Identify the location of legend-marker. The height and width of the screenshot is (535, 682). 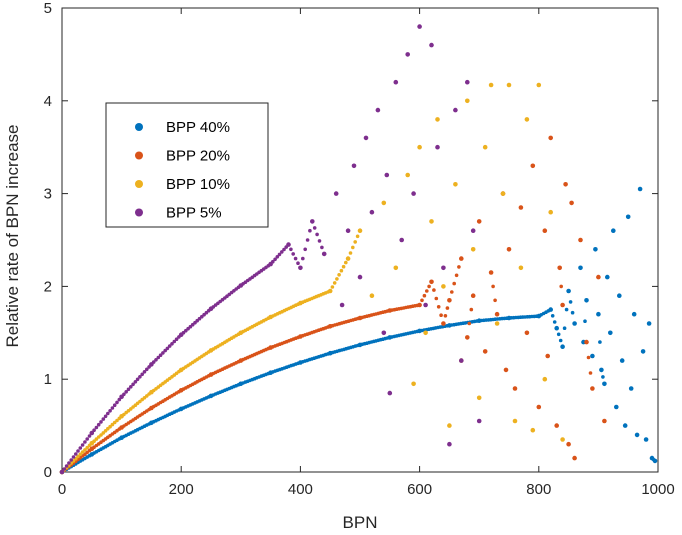
(139, 184).